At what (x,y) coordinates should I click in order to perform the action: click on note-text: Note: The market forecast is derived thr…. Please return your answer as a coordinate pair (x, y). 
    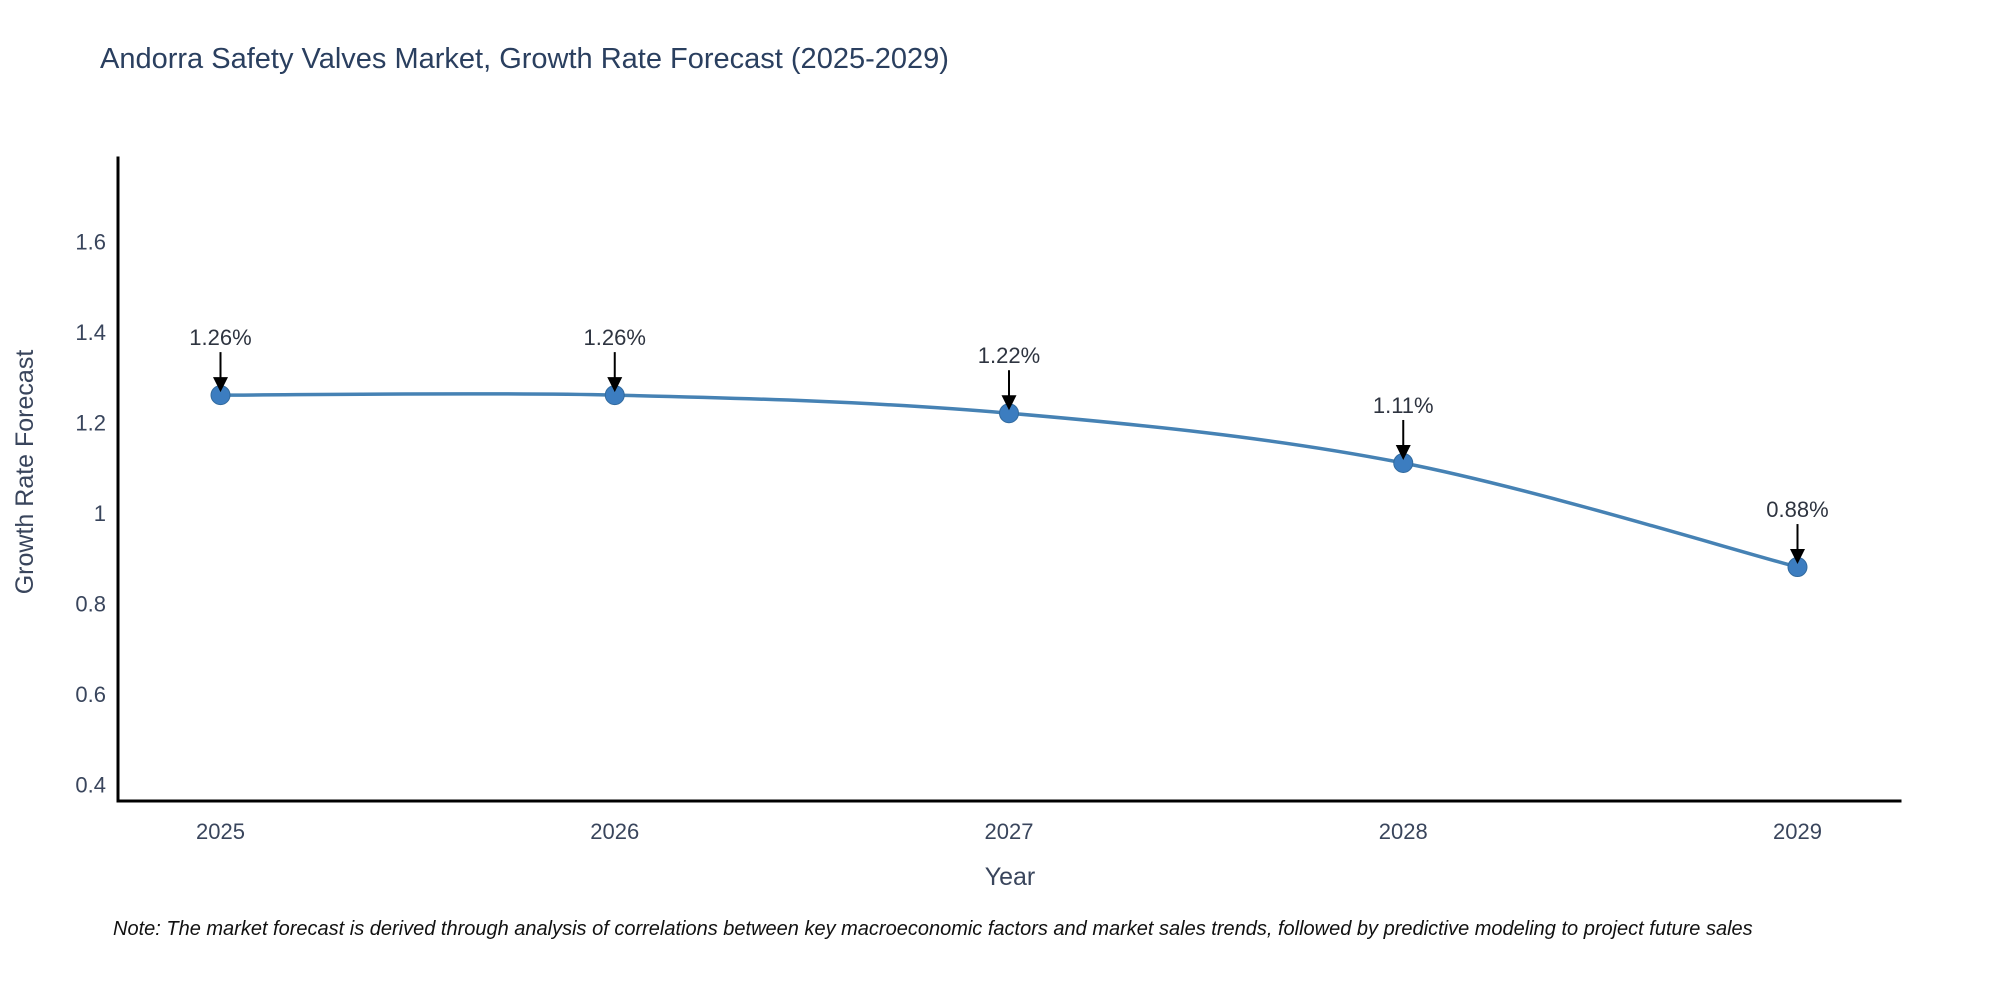
    Looking at the image, I should click on (933, 929).